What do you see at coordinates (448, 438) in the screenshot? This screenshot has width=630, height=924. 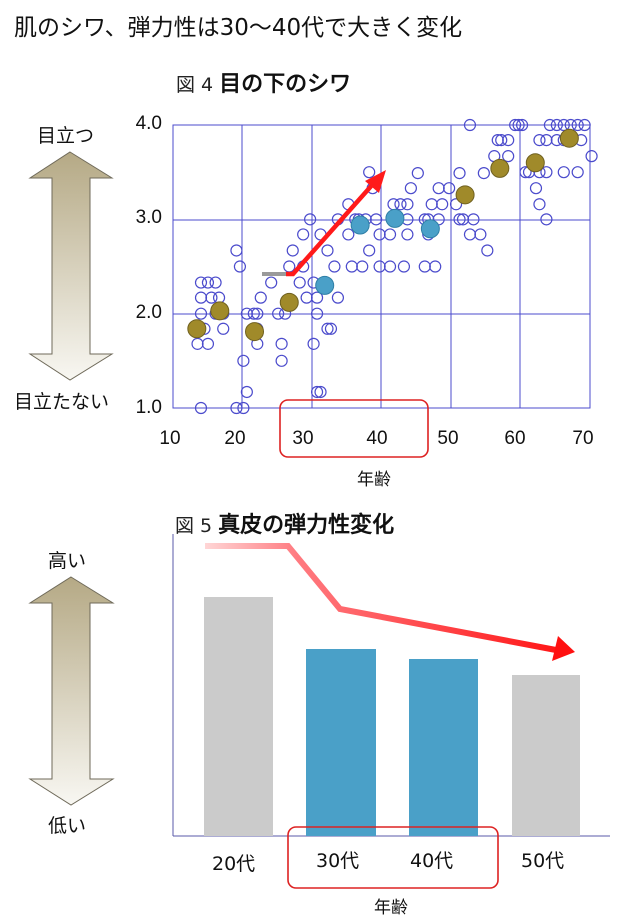 I see `x-tick-50: 50` at bounding box center [448, 438].